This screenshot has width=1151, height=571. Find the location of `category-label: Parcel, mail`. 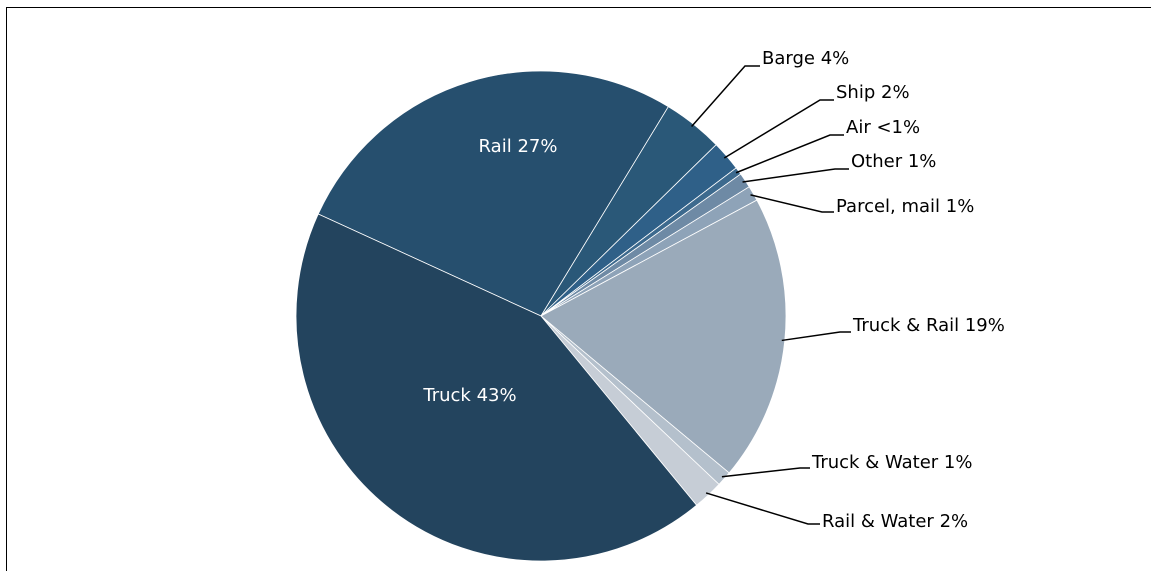

category-label: Parcel, mail is located at coordinates (888, 206).